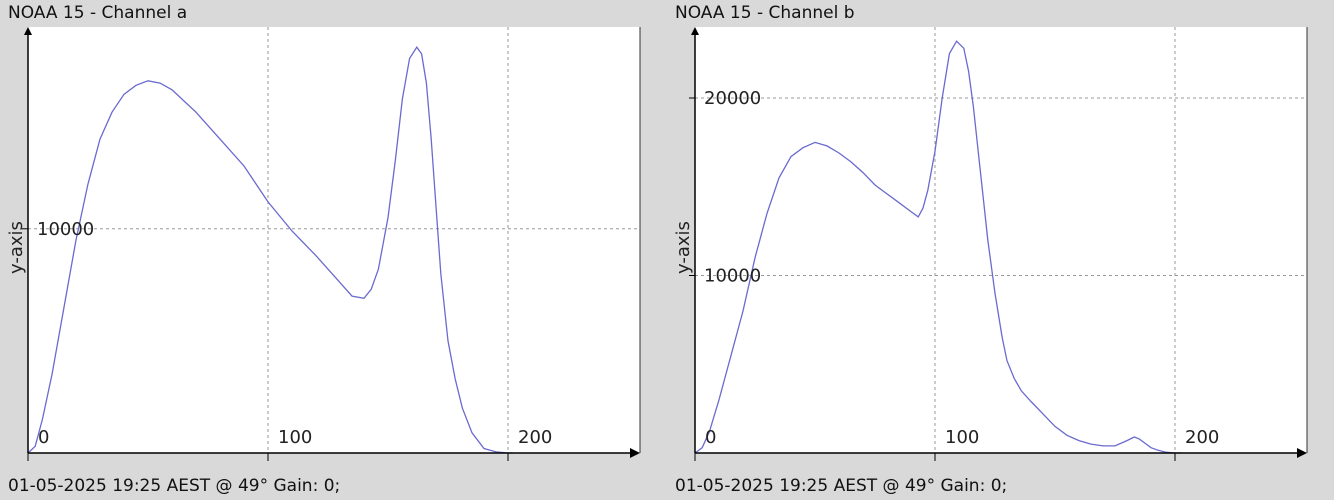  What do you see at coordinates (98, 13) in the screenshot?
I see `chart-title: NOAA 15 - Channel a` at bounding box center [98, 13].